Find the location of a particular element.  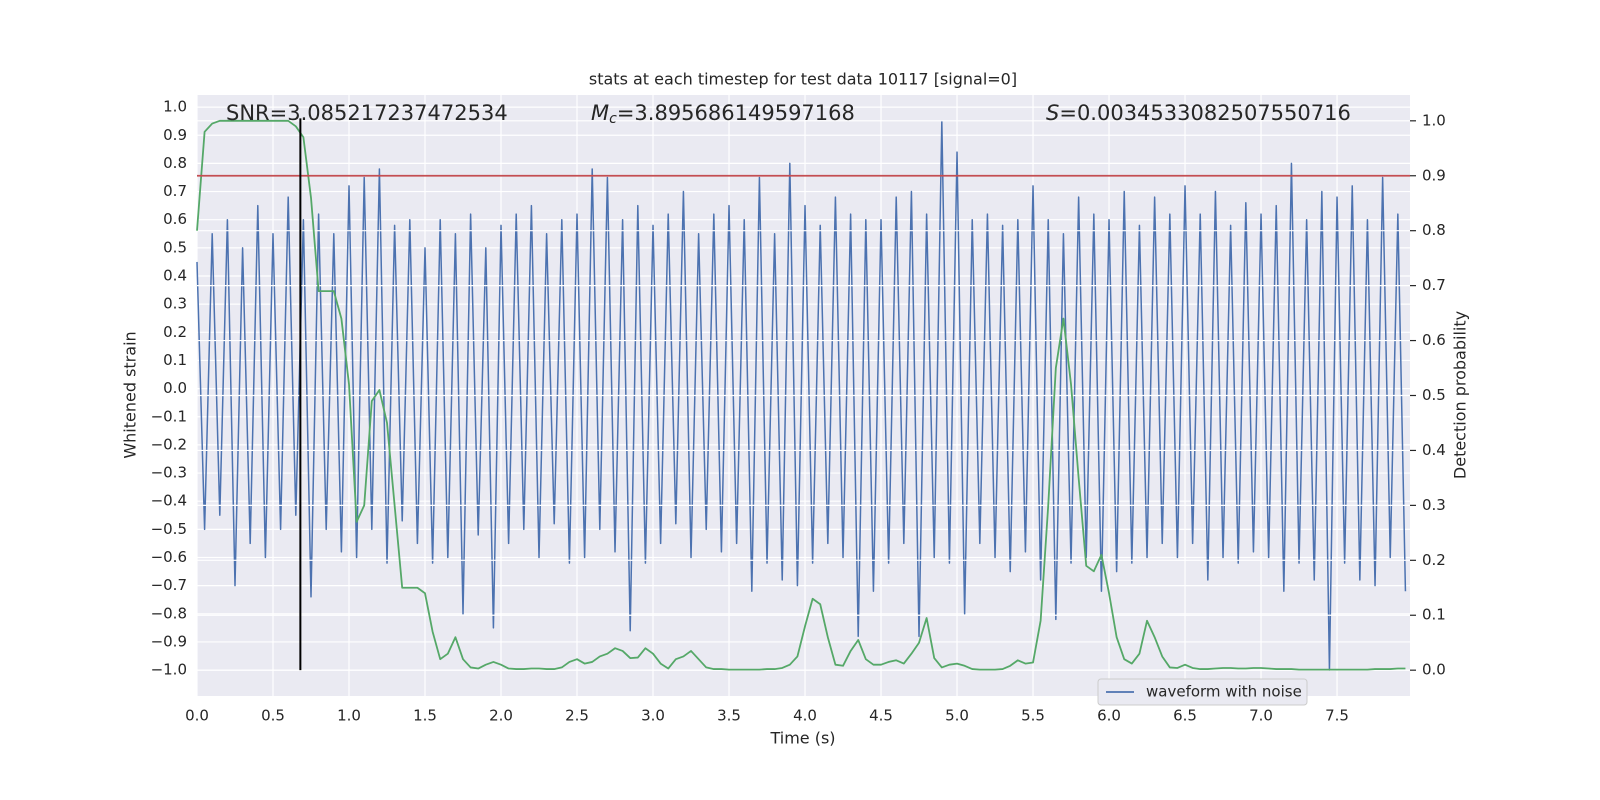

x-tick-label: 1.5 is located at coordinates (425, 716).